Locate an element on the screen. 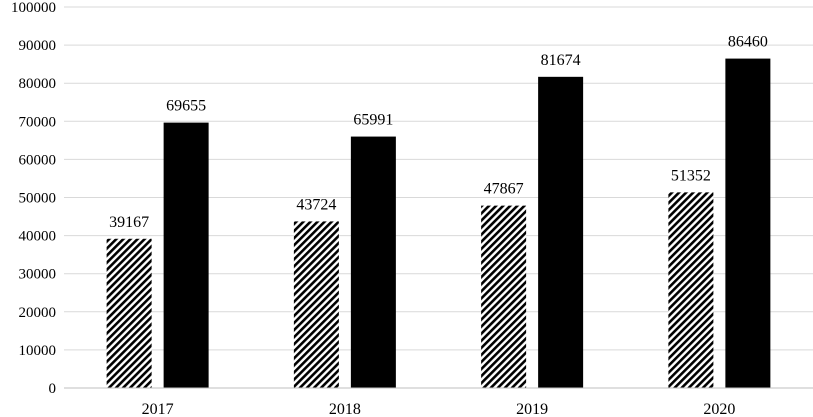 The image size is (813, 417). y-tick-label: 80000 is located at coordinates (38, 84).